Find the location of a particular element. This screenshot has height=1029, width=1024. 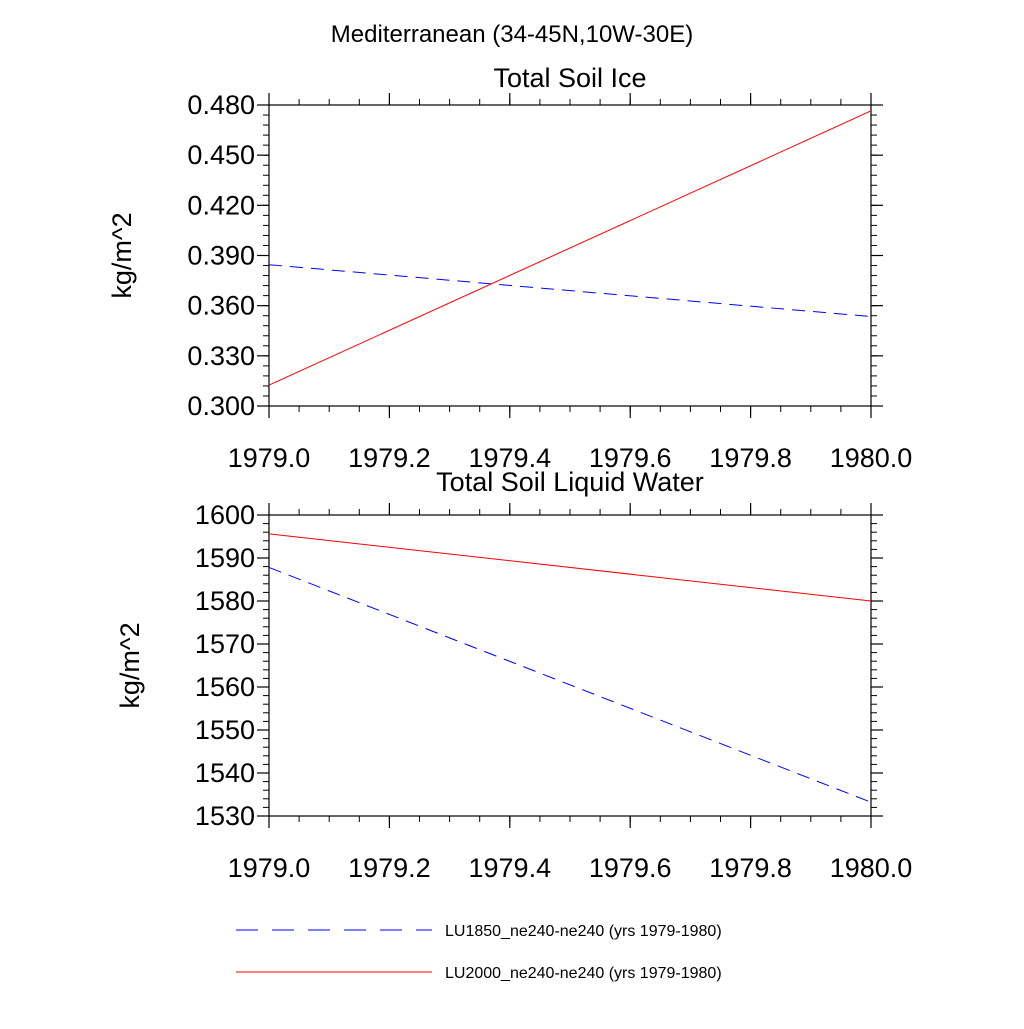

y-tick-label: 0.450 is located at coordinates (221, 155).